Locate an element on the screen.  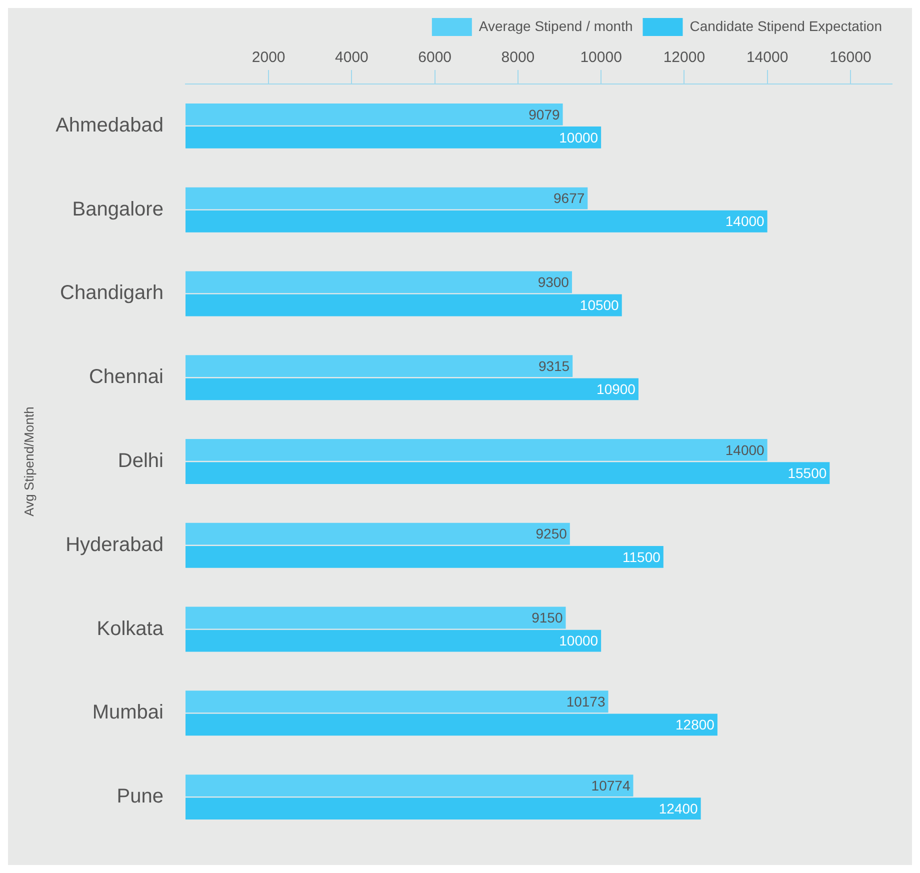
y-tick-label: Pune is located at coordinates (140, 797).